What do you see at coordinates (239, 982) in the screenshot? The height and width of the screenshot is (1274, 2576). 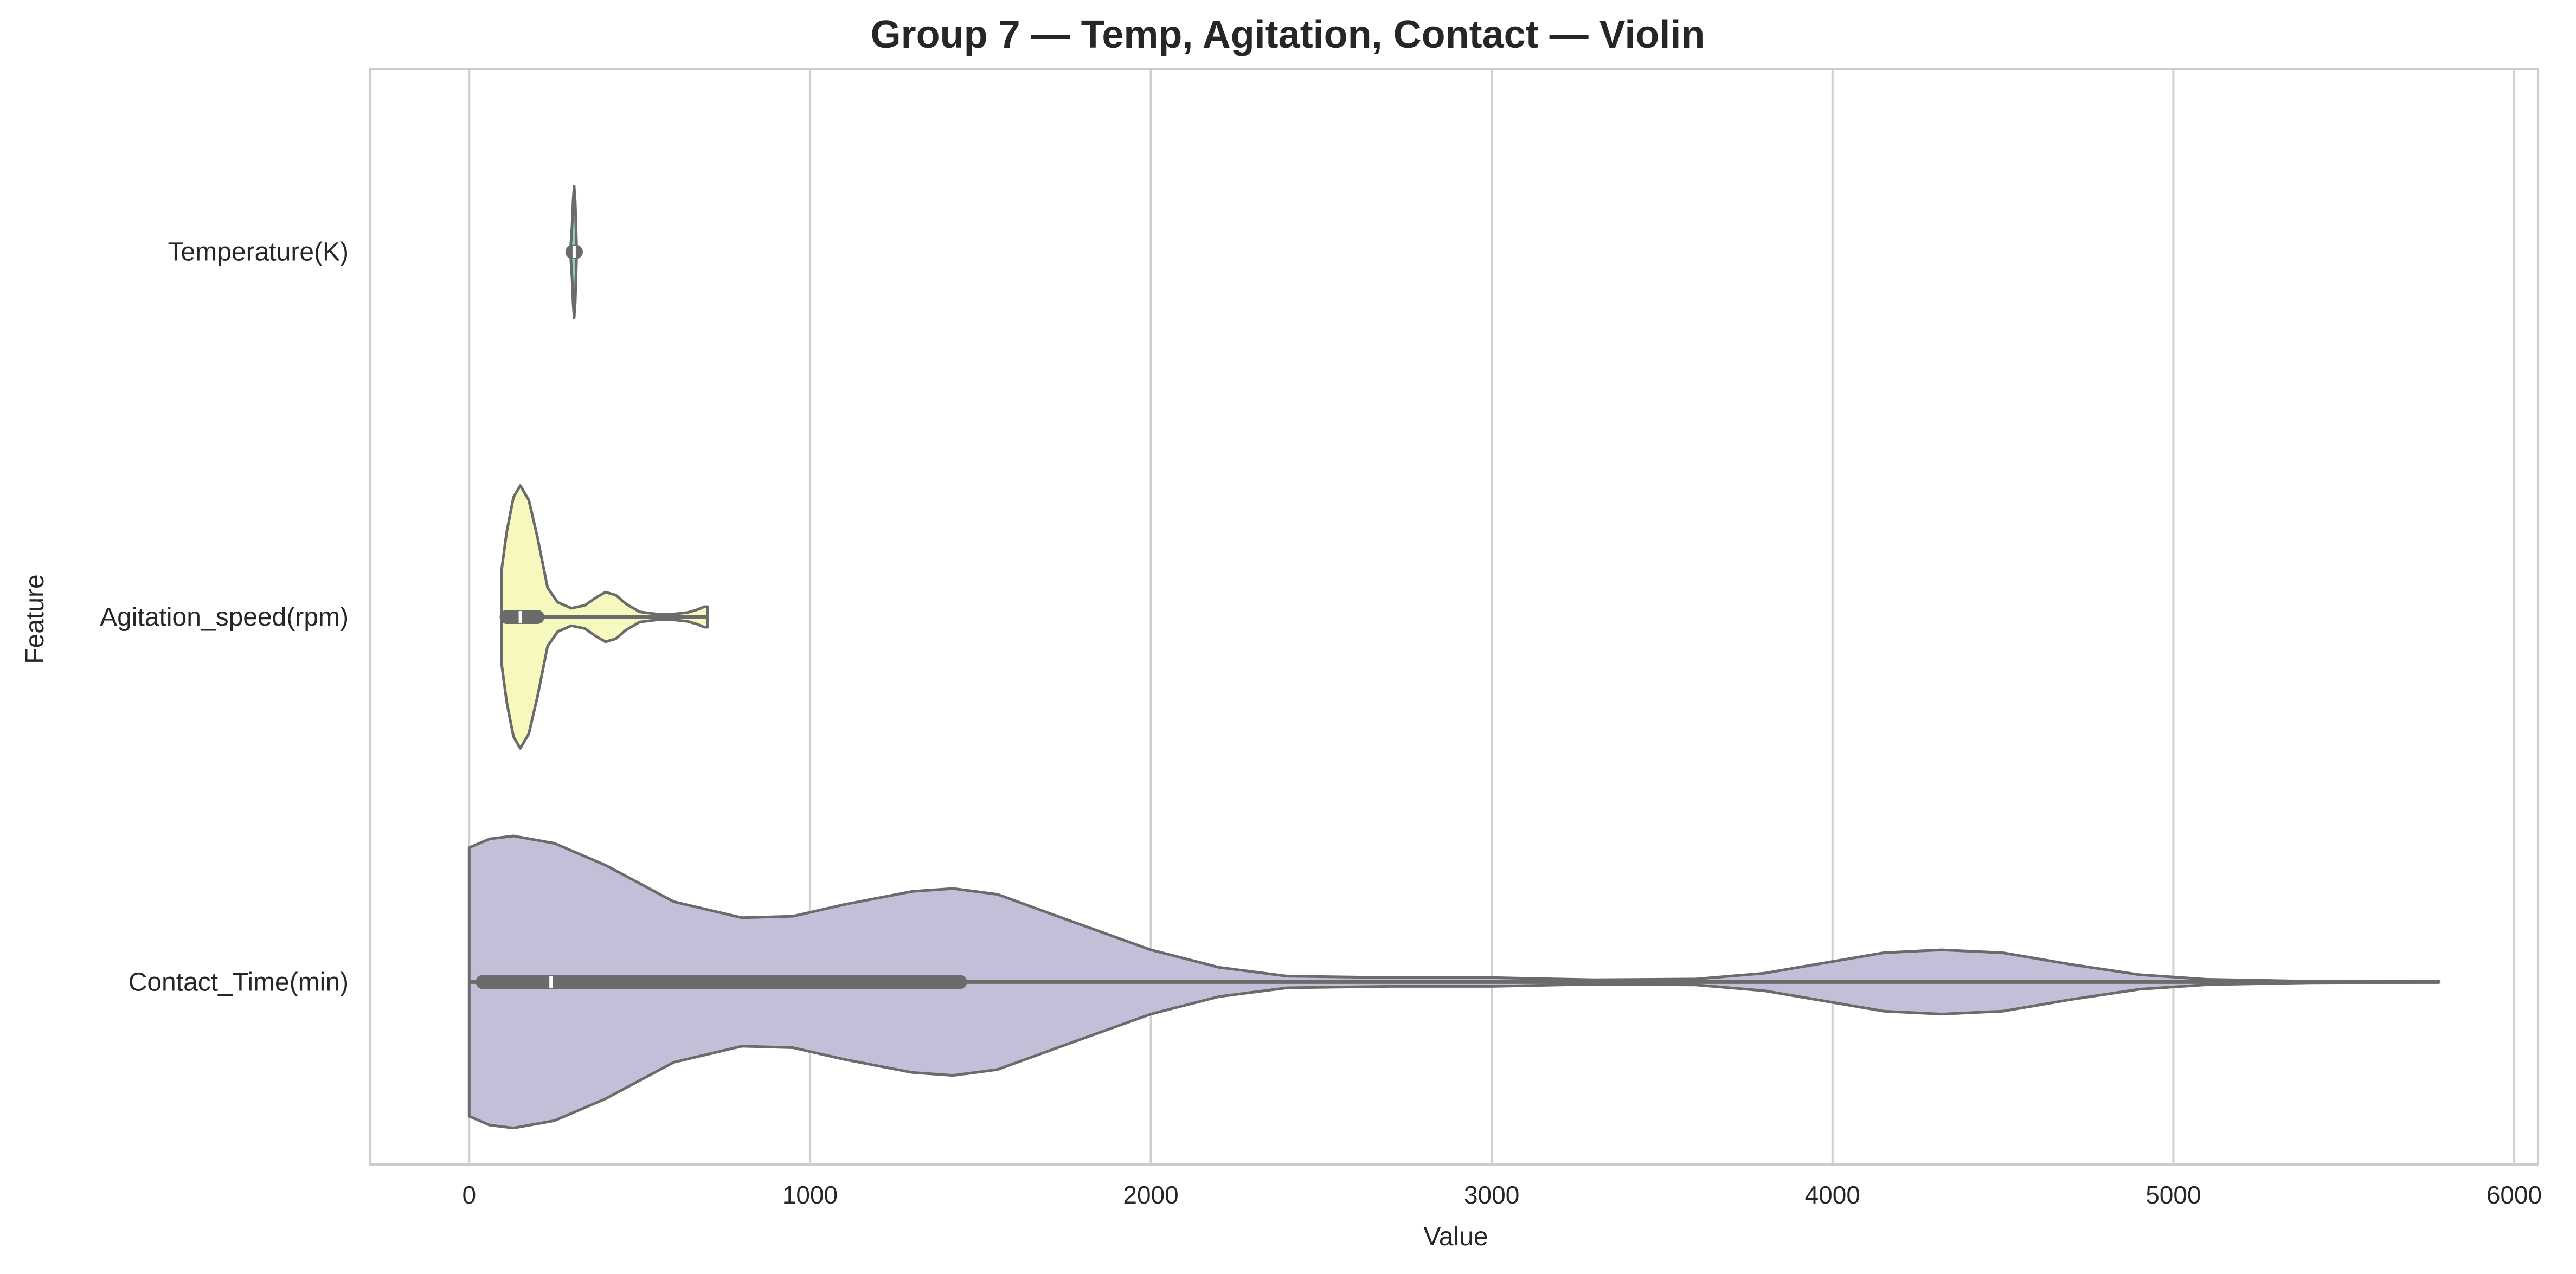 I see `y-tick-label: Contact_Time(min)` at bounding box center [239, 982].